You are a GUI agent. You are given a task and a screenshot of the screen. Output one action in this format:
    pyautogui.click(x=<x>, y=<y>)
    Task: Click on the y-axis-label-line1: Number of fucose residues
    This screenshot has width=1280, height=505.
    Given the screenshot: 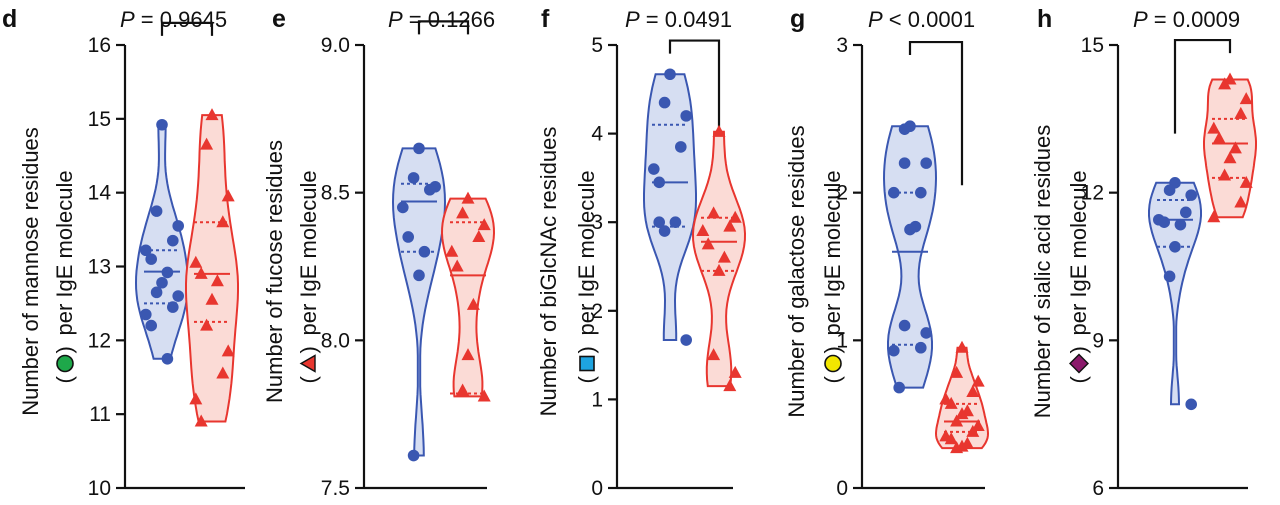 What is the action you would take?
    pyautogui.click(x=274, y=271)
    